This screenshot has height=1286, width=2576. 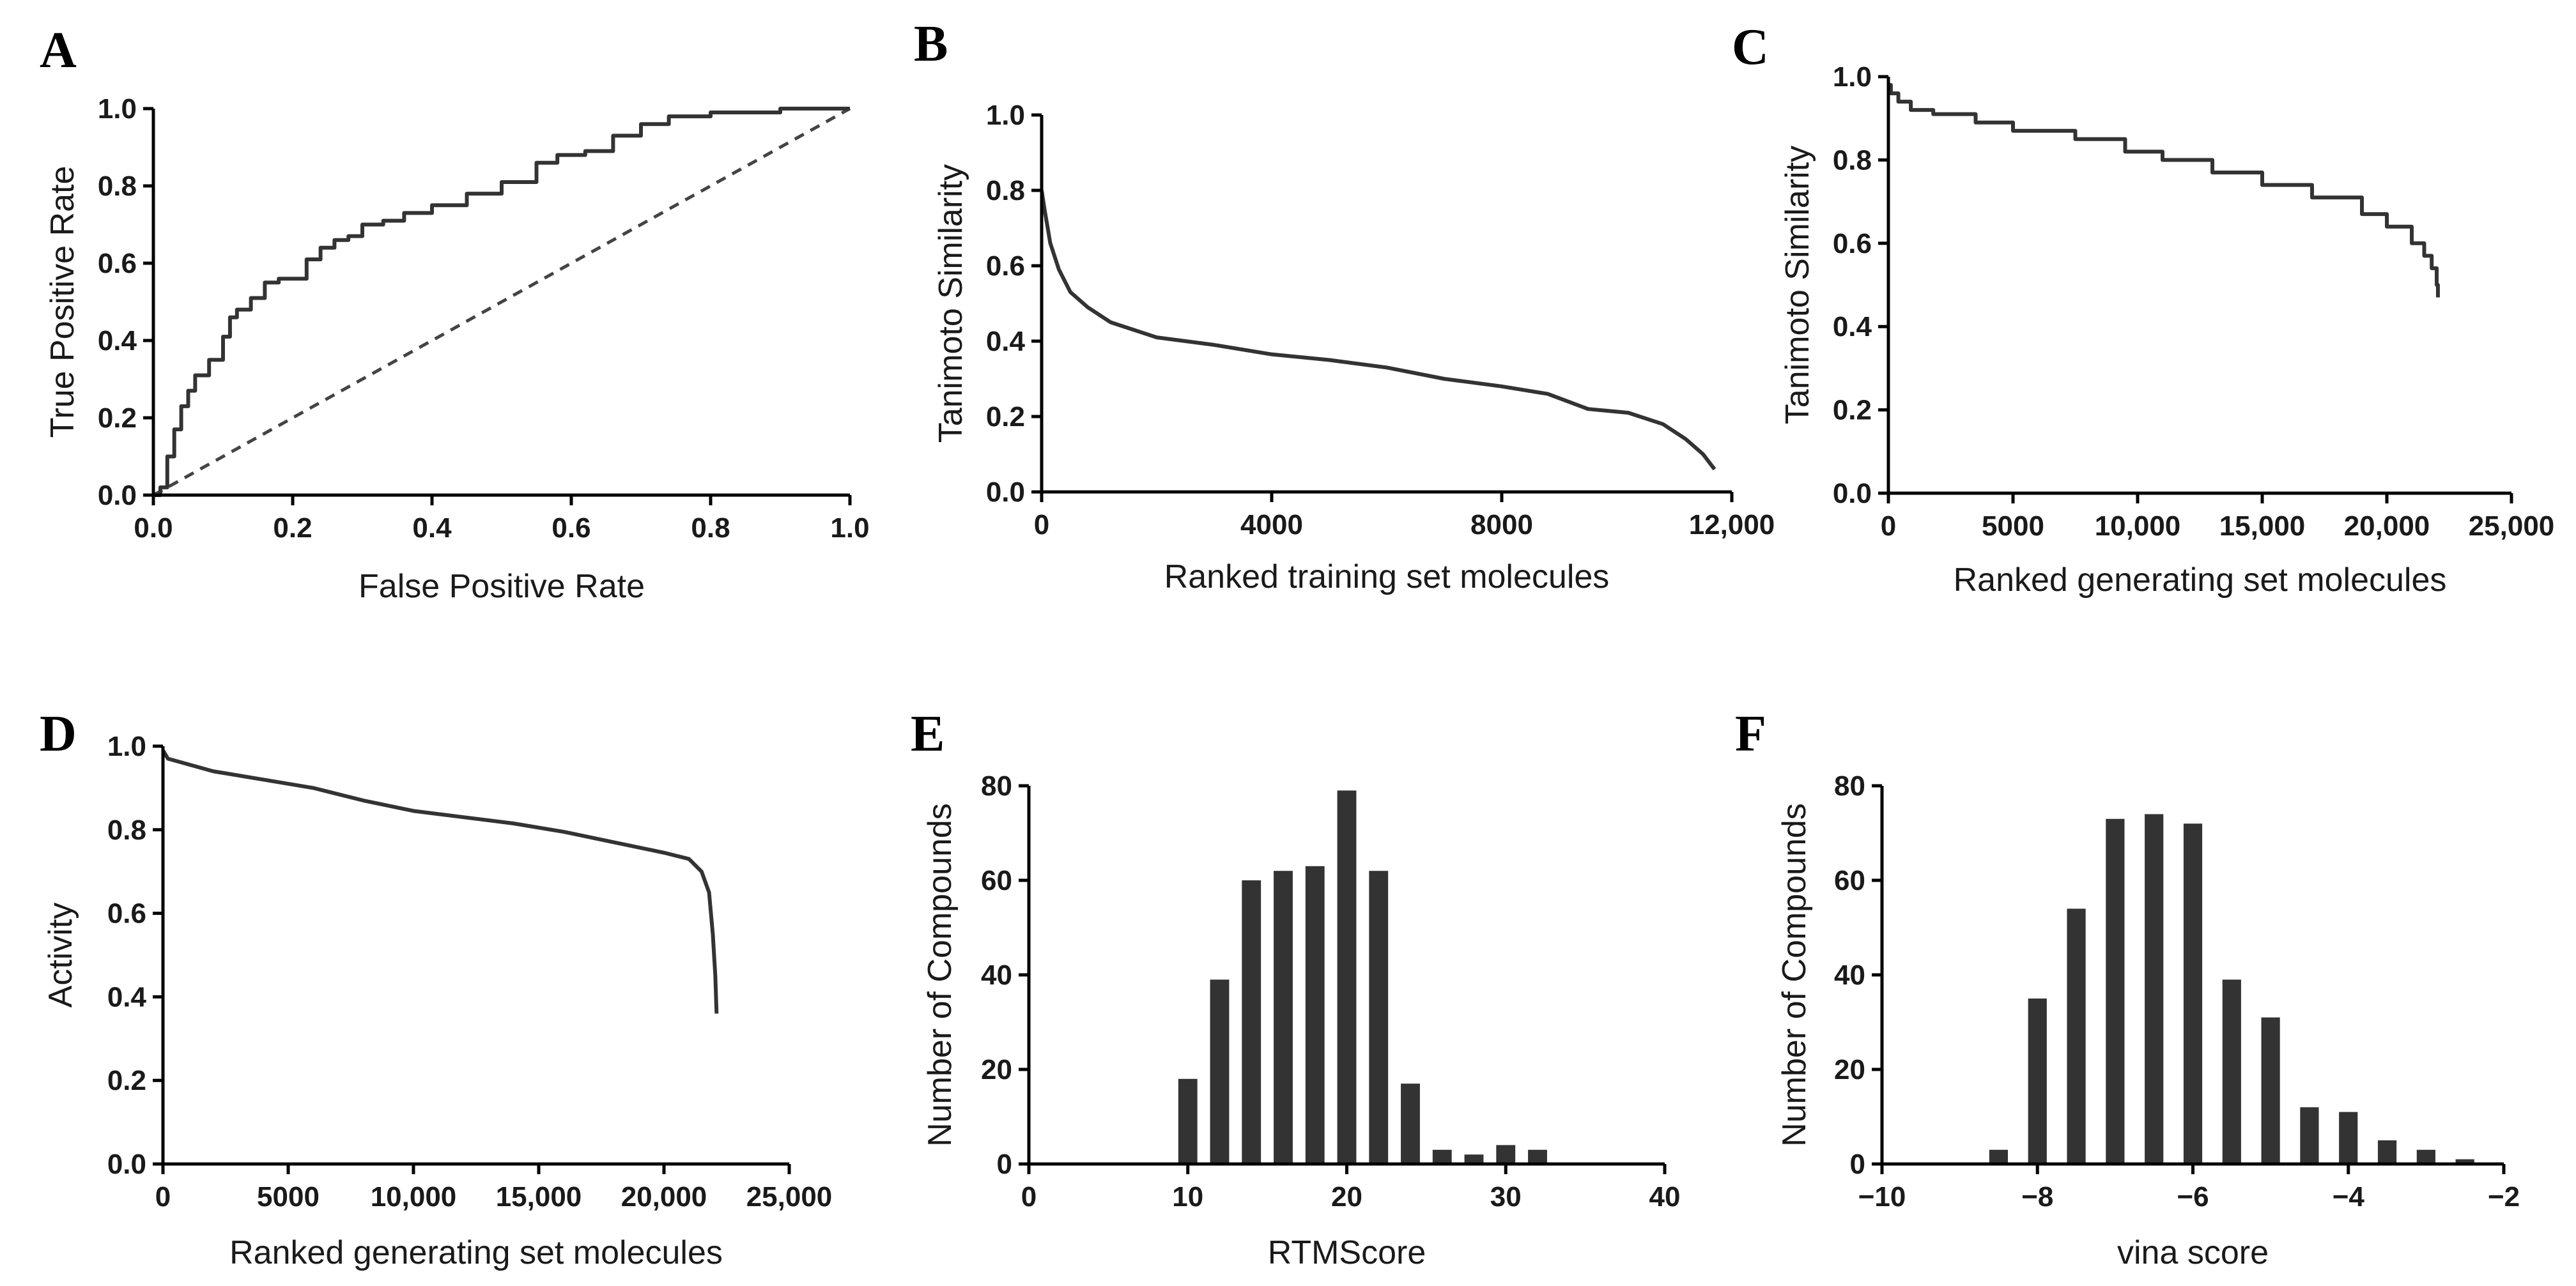 What do you see at coordinates (1380, 320) in the screenshot?
I see `ticks-b: 0 4000 8000 12,000 0.0 0.2 0.4 0.6 0.8 1.0` at bounding box center [1380, 320].